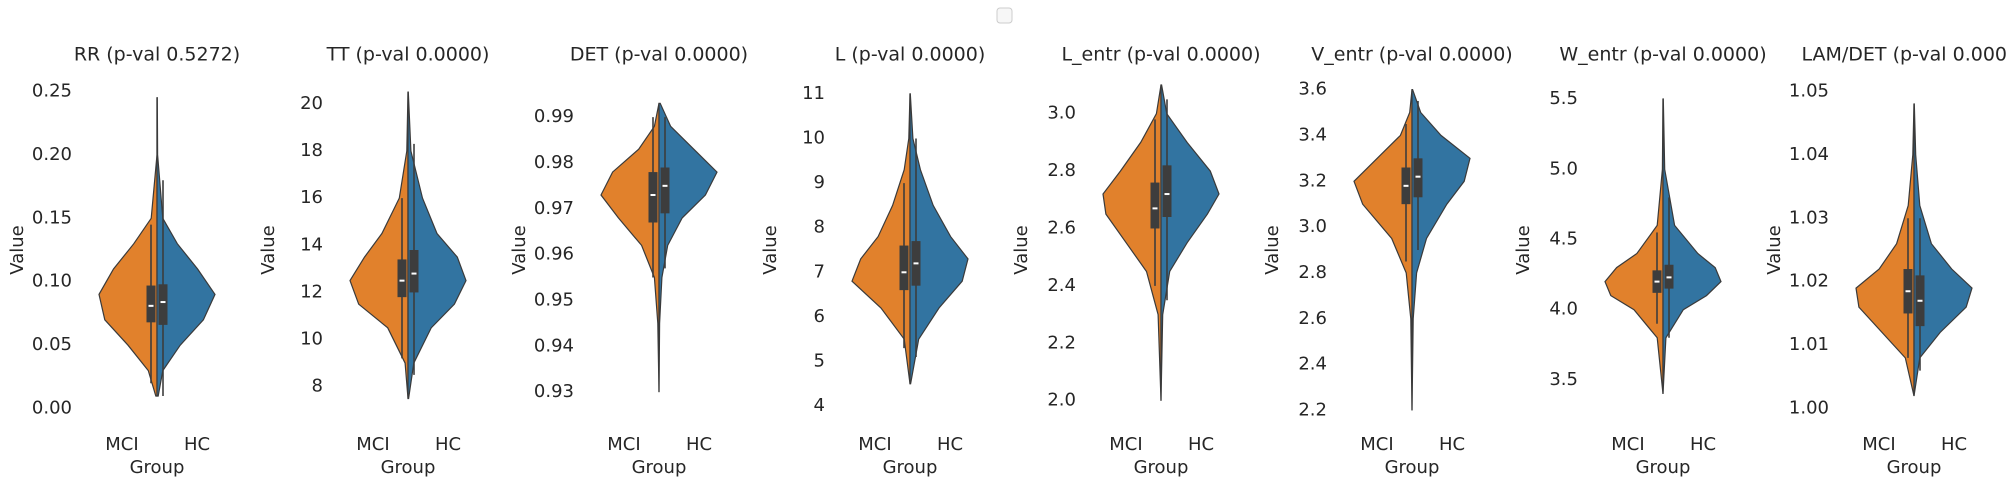 This screenshot has width=2008, height=493. What do you see at coordinates (819, 227) in the screenshot?
I see `y-tick-label: 8` at bounding box center [819, 227].